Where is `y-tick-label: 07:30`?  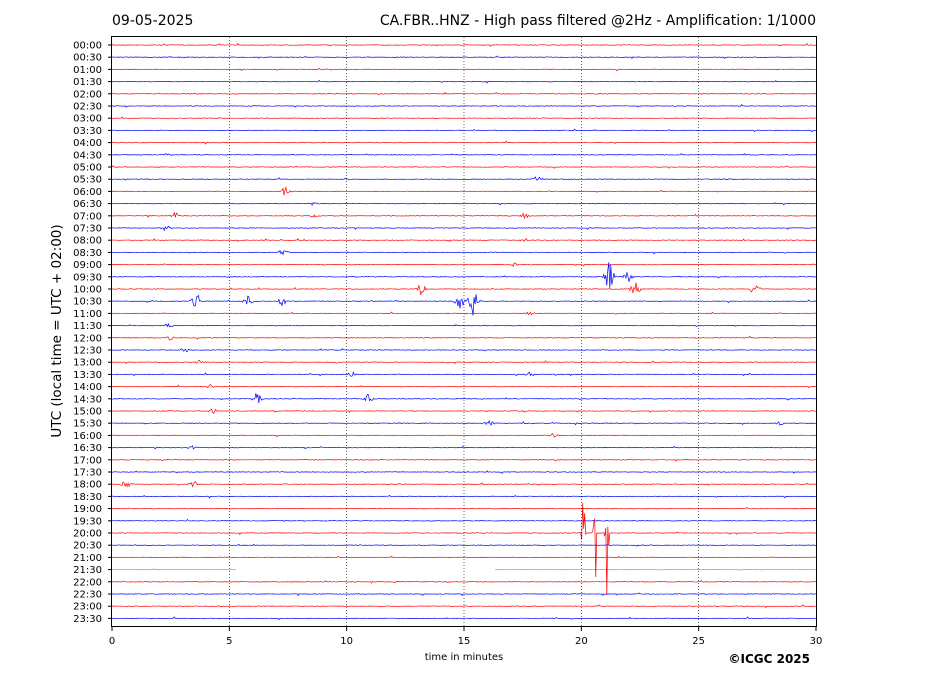
y-tick-label: 07:30 is located at coordinates (87, 229).